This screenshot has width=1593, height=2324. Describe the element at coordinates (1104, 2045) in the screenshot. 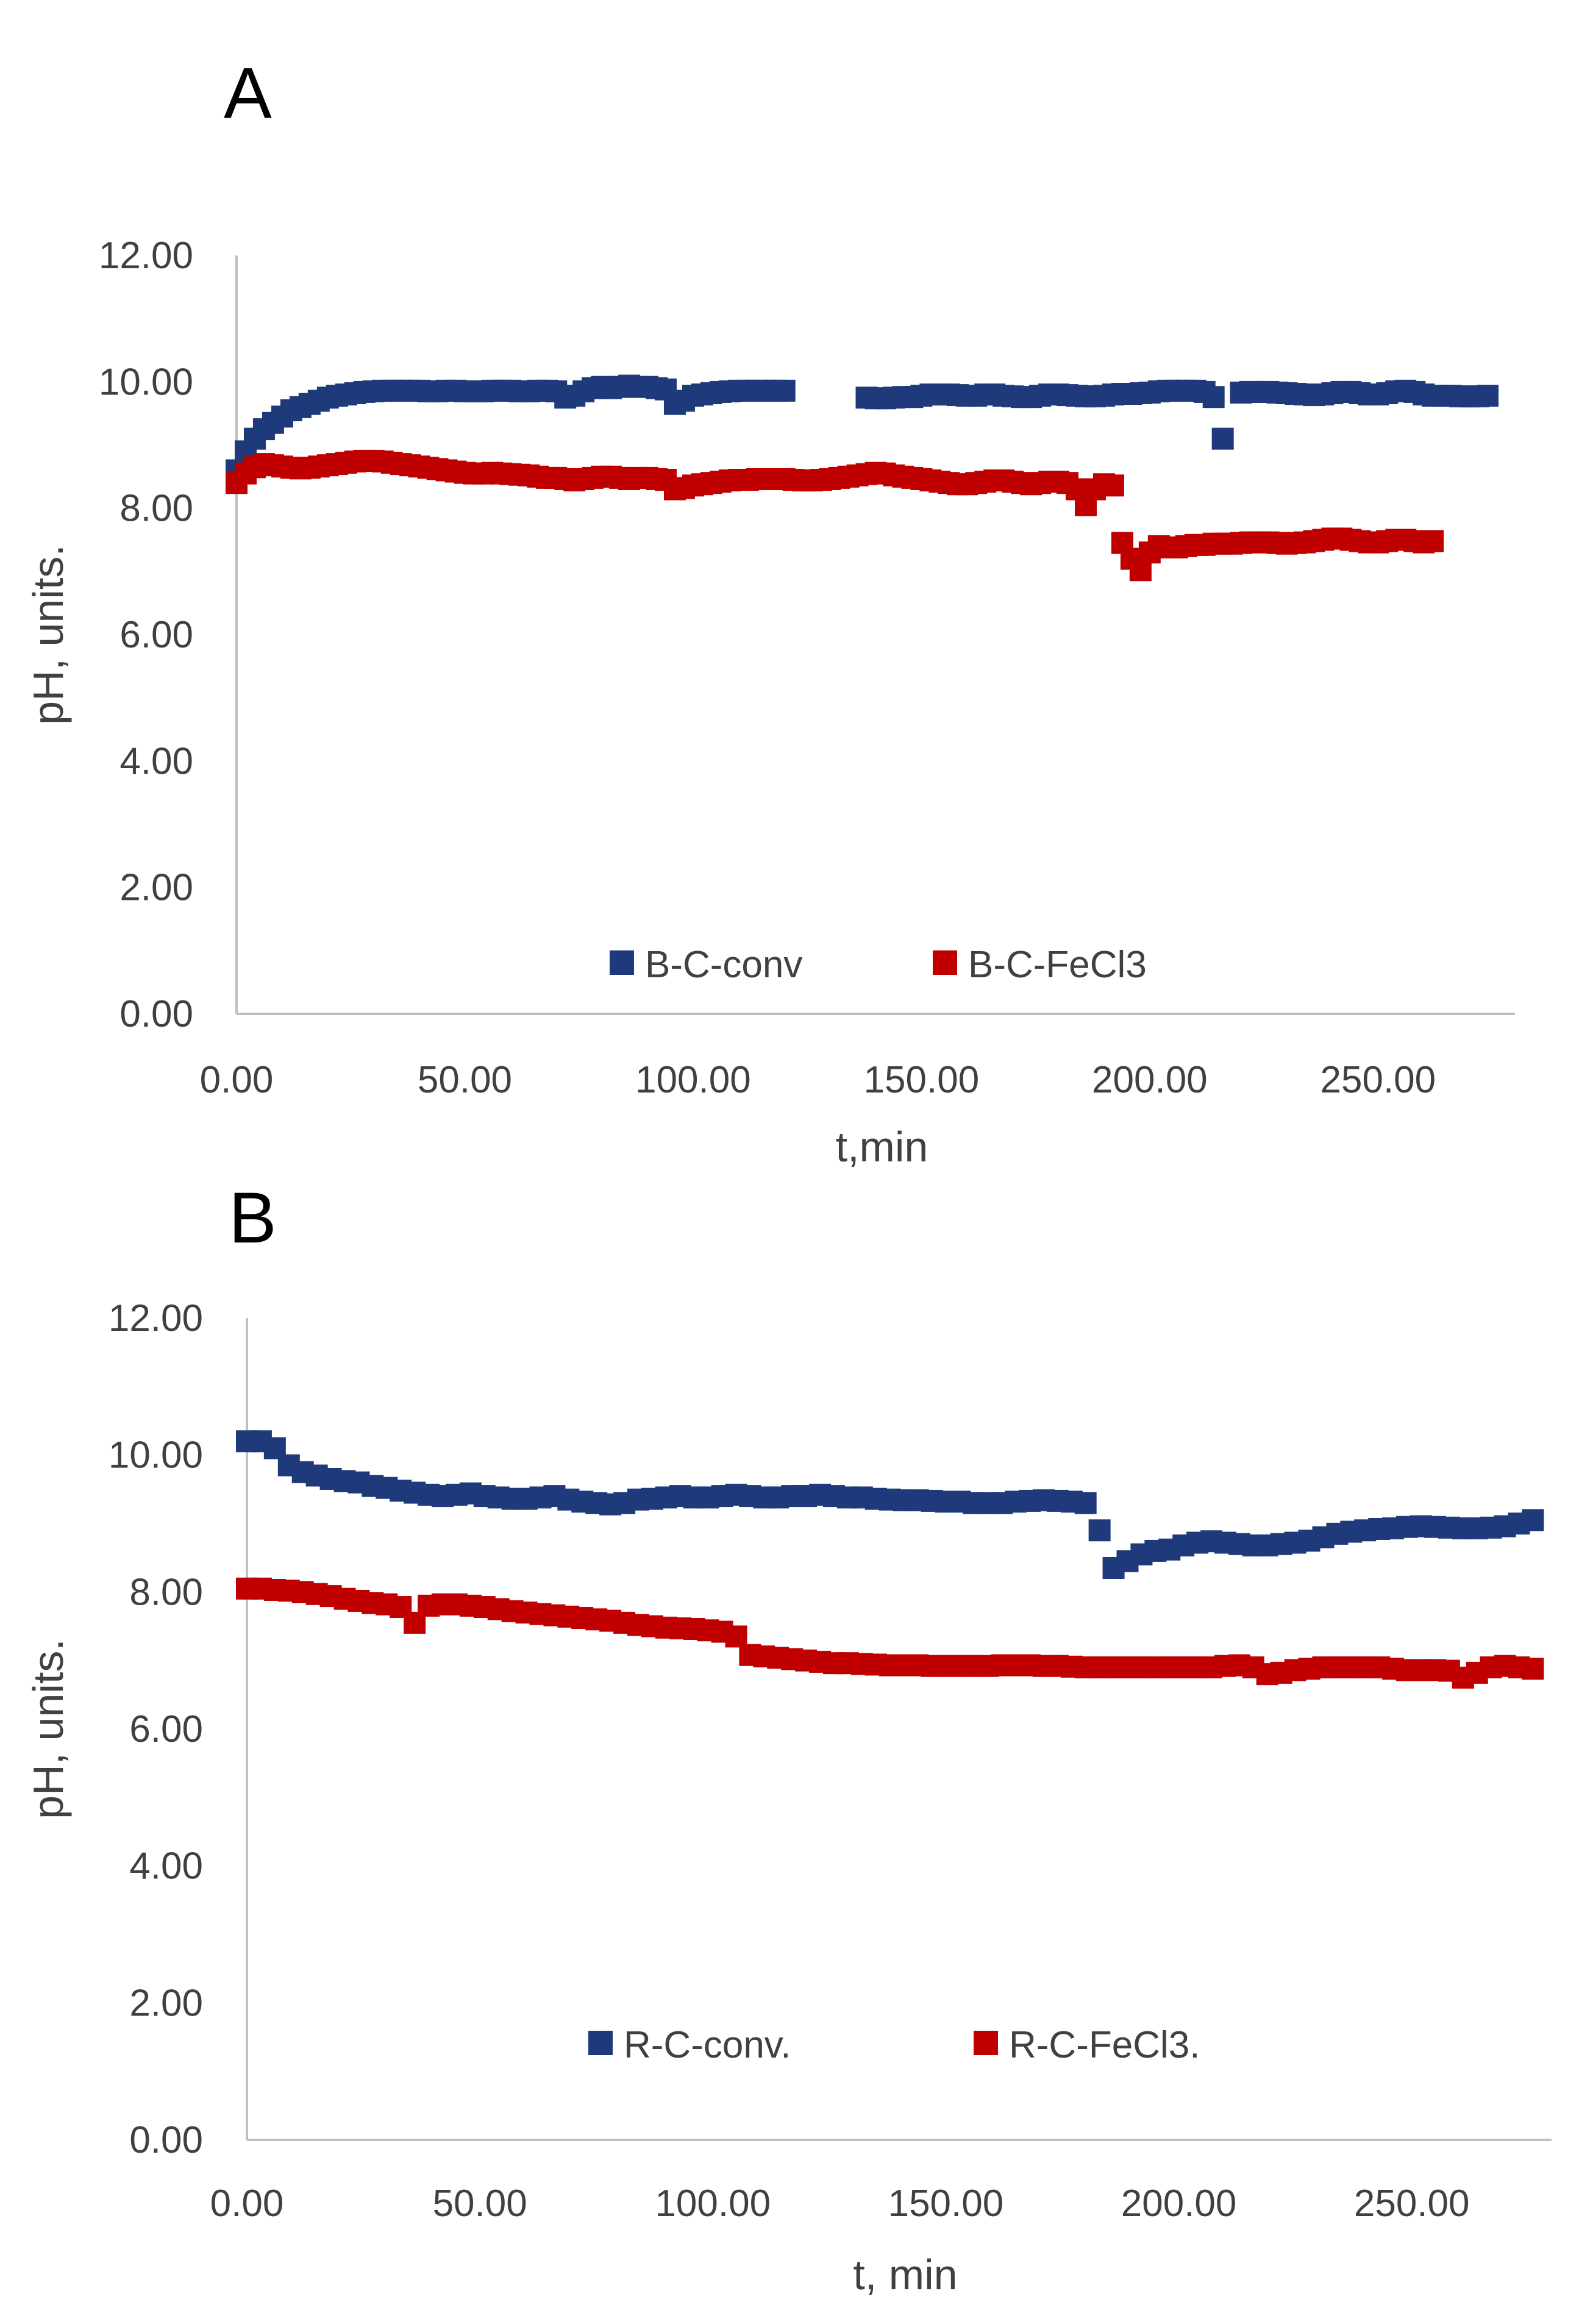

I see `legend-label: R-C-FeCl3.` at that location.